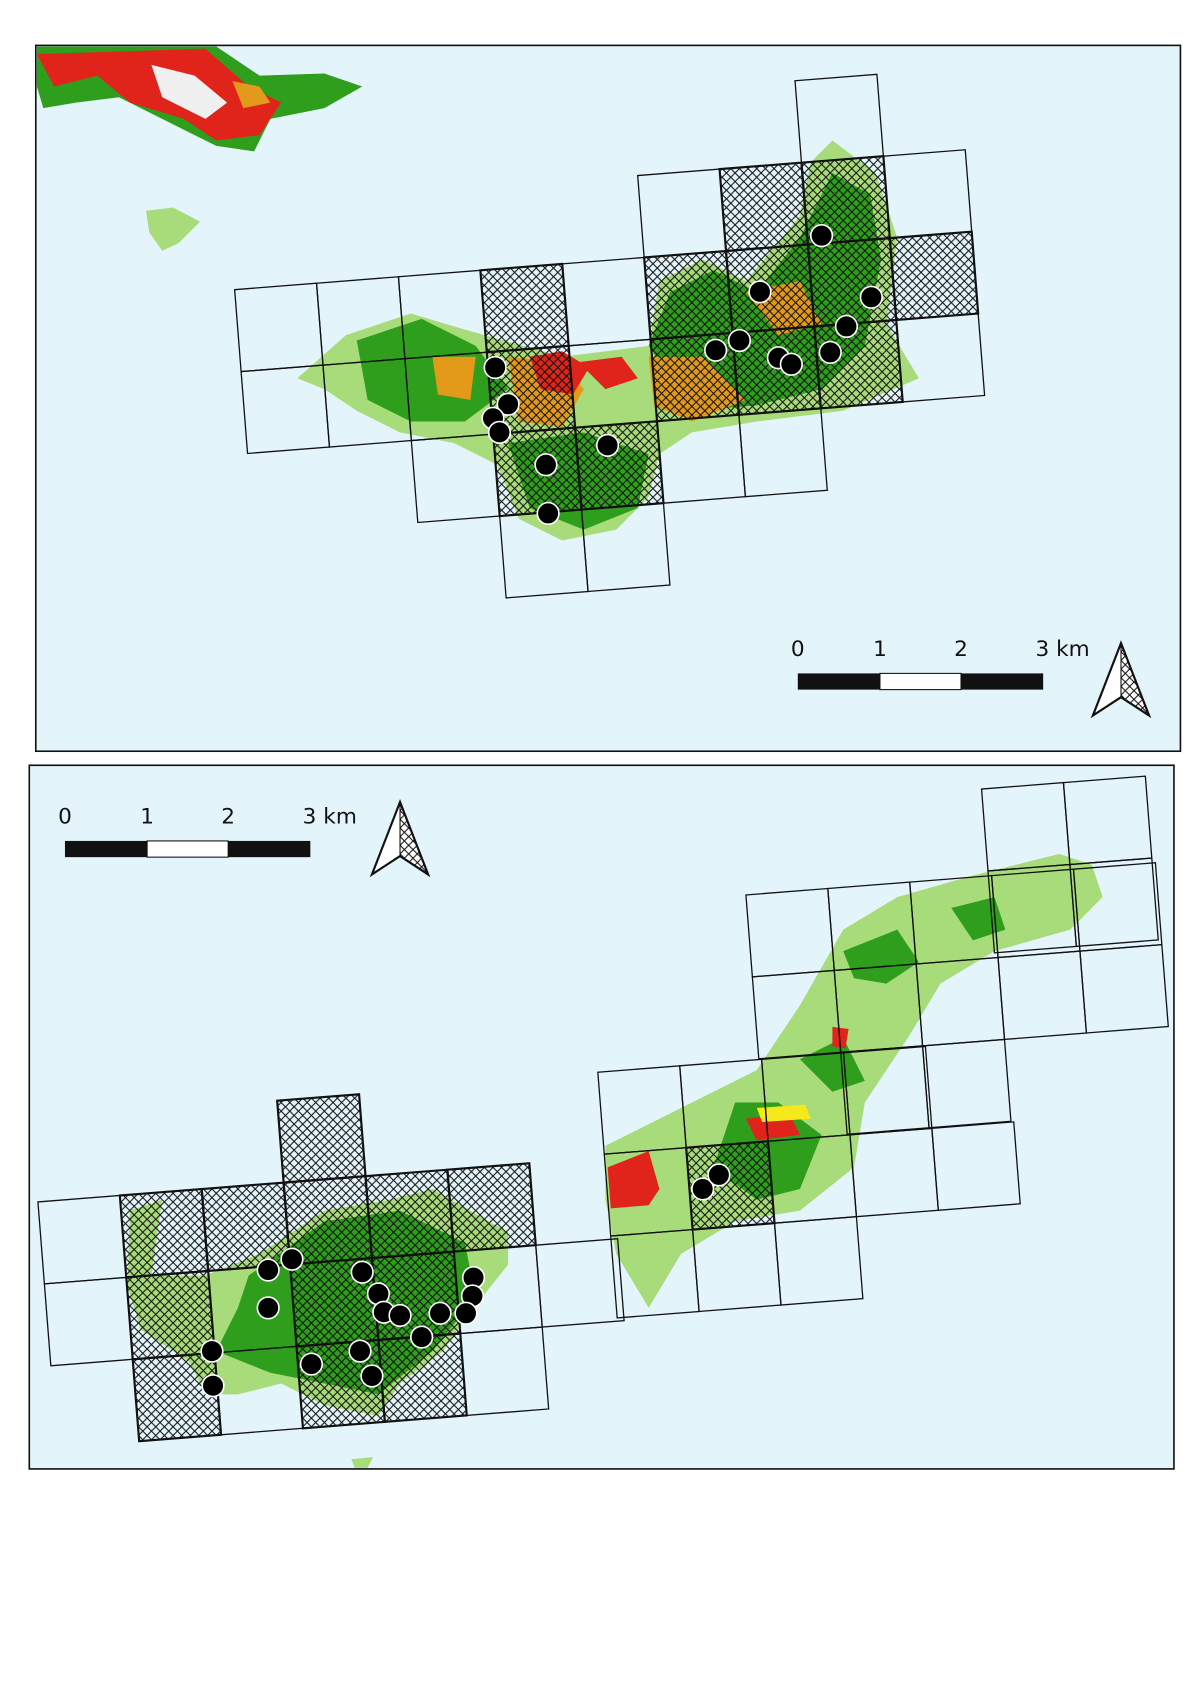  I want to click on mainland, so click(199, 148).